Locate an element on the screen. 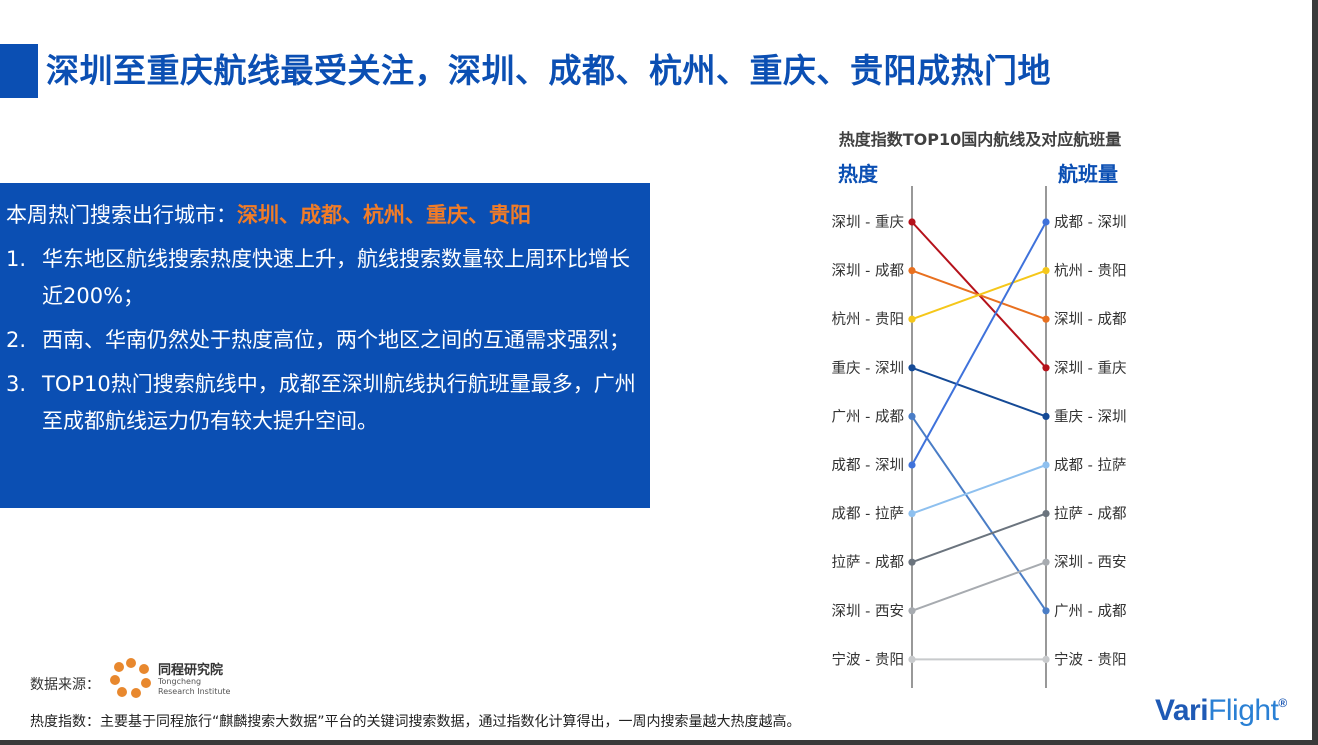 Image resolution: width=1318 pixels, height=745 pixels. insight-number: 2. is located at coordinates (16, 340).